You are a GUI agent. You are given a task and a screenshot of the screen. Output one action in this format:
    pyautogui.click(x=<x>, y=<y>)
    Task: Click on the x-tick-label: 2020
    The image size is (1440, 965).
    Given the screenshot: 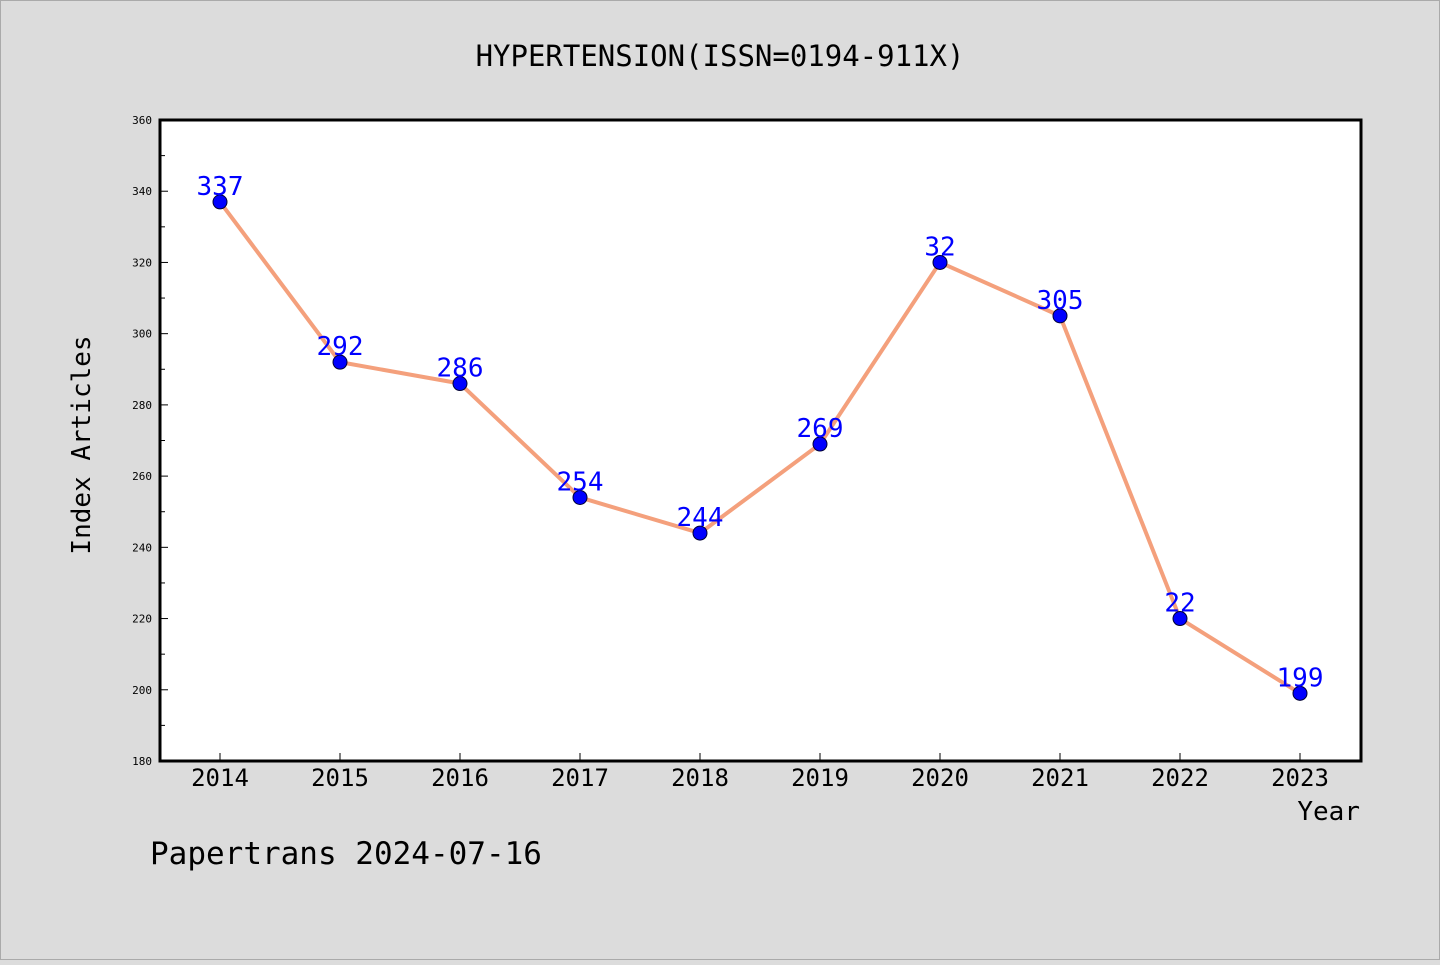 What is the action you would take?
    pyautogui.click(x=940, y=778)
    